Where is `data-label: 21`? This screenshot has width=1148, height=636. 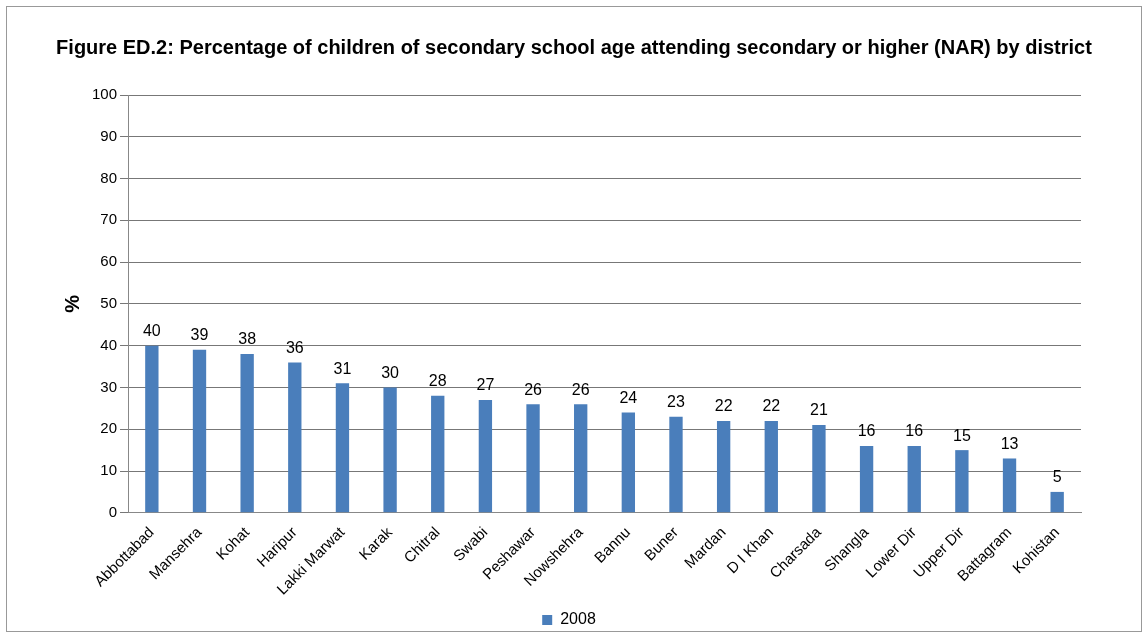 data-label: 21 is located at coordinates (819, 410).